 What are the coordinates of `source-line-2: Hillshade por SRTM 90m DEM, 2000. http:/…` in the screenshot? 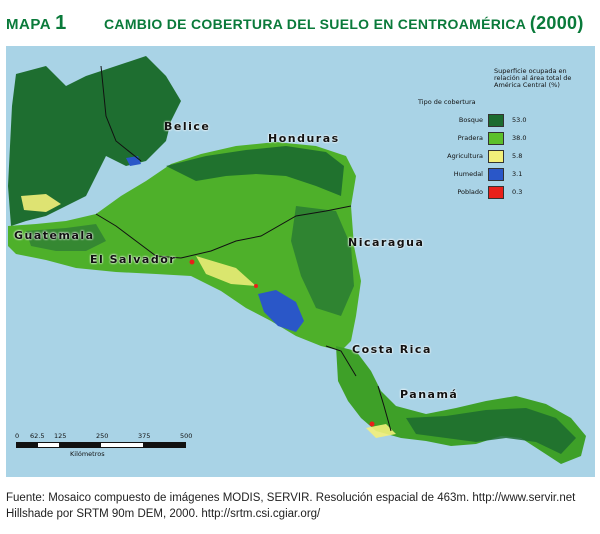 It's located at (163, 514).